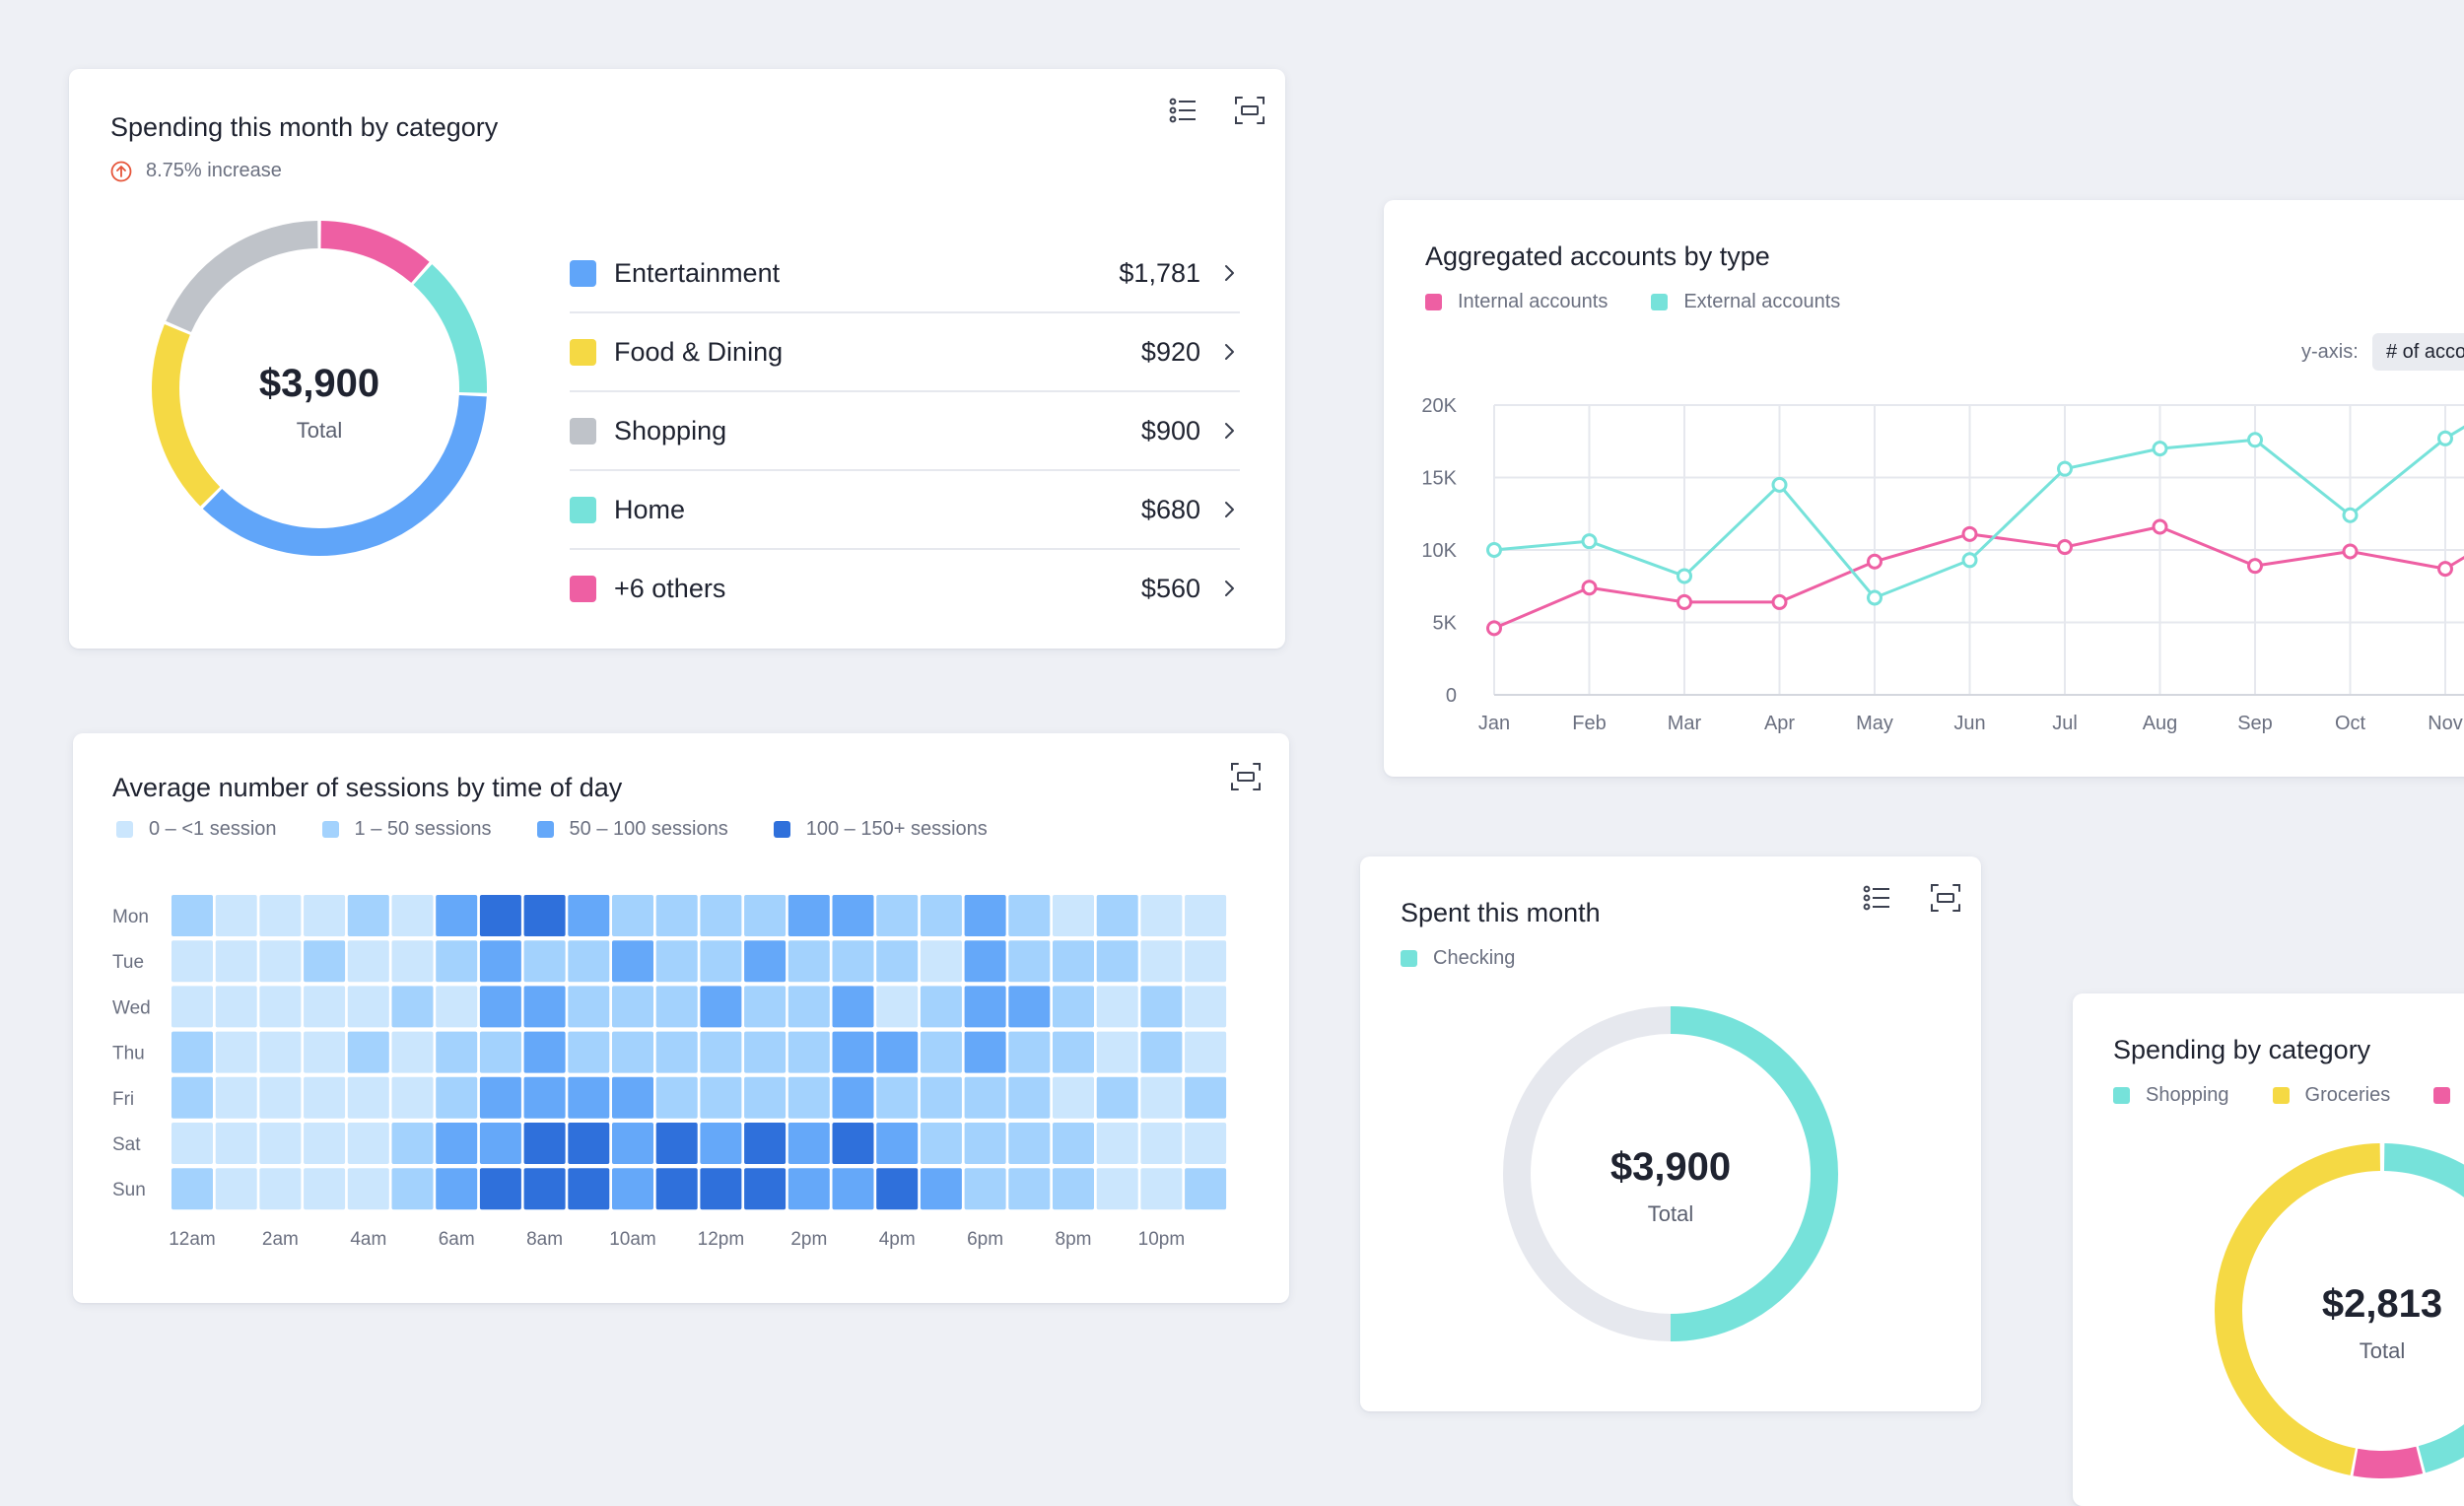 The height and width of the screenshot is (1506, 2464). I want to click on category-value: $920, so click(1170, 351).